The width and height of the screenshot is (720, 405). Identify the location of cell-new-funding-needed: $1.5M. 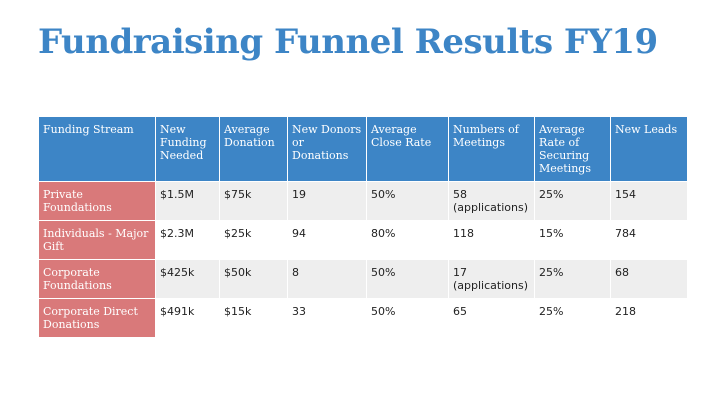
(187, 201).